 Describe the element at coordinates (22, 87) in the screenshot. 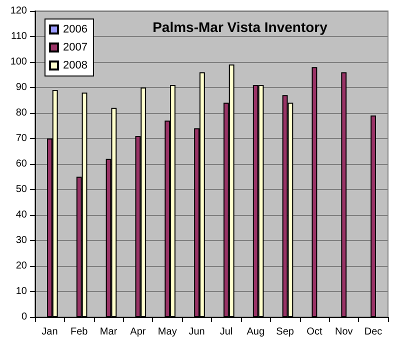

I see `y-tick-label: 90` at that location.